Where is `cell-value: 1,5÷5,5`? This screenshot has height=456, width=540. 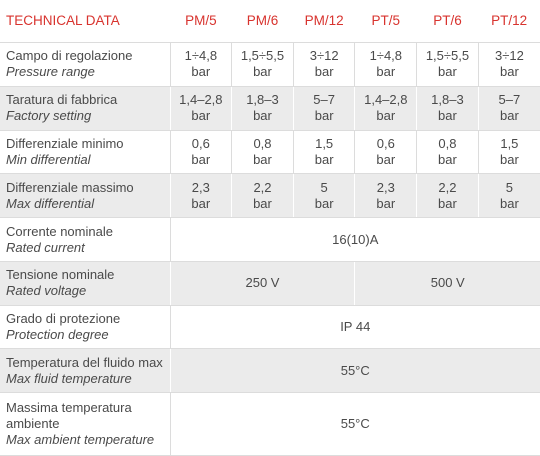
cell-value: 1,5÷5,5 is located at coordinates (447, 56).